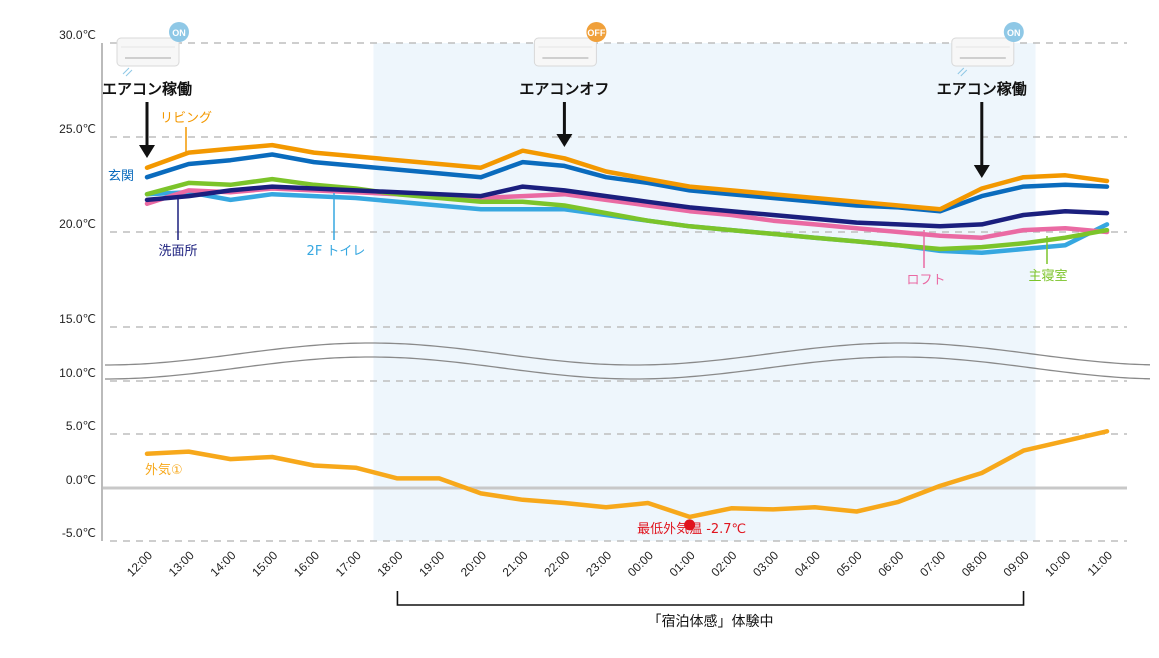  I want to click on x-tick-label: 07:00, so click(932, 563).